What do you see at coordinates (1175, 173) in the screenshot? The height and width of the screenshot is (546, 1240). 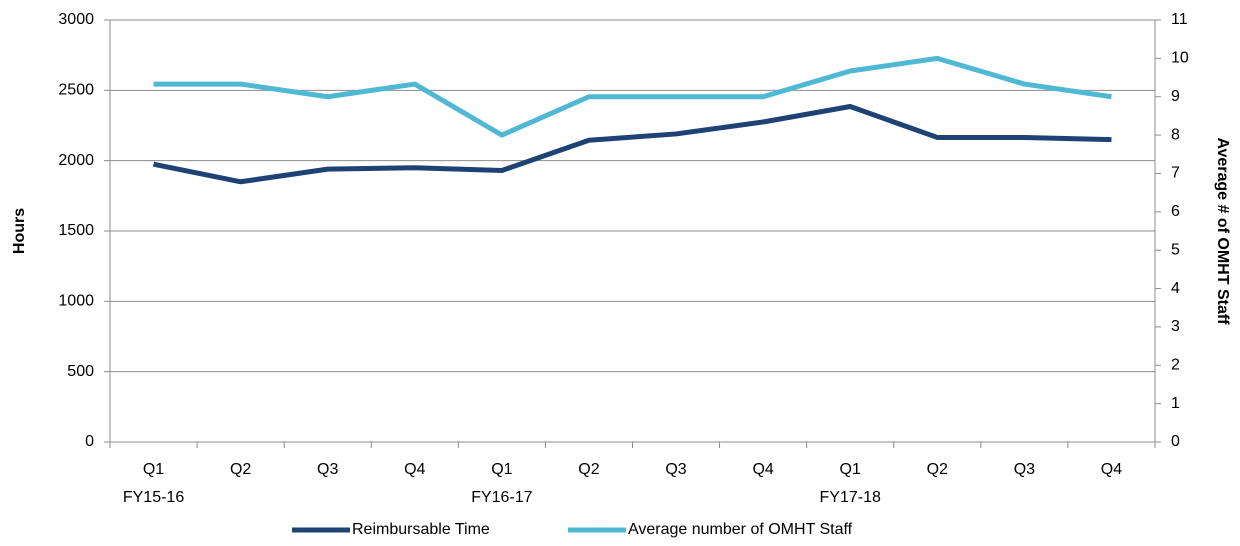 I see `y2-tick-label: 7` at bounding box center [1175, 173].